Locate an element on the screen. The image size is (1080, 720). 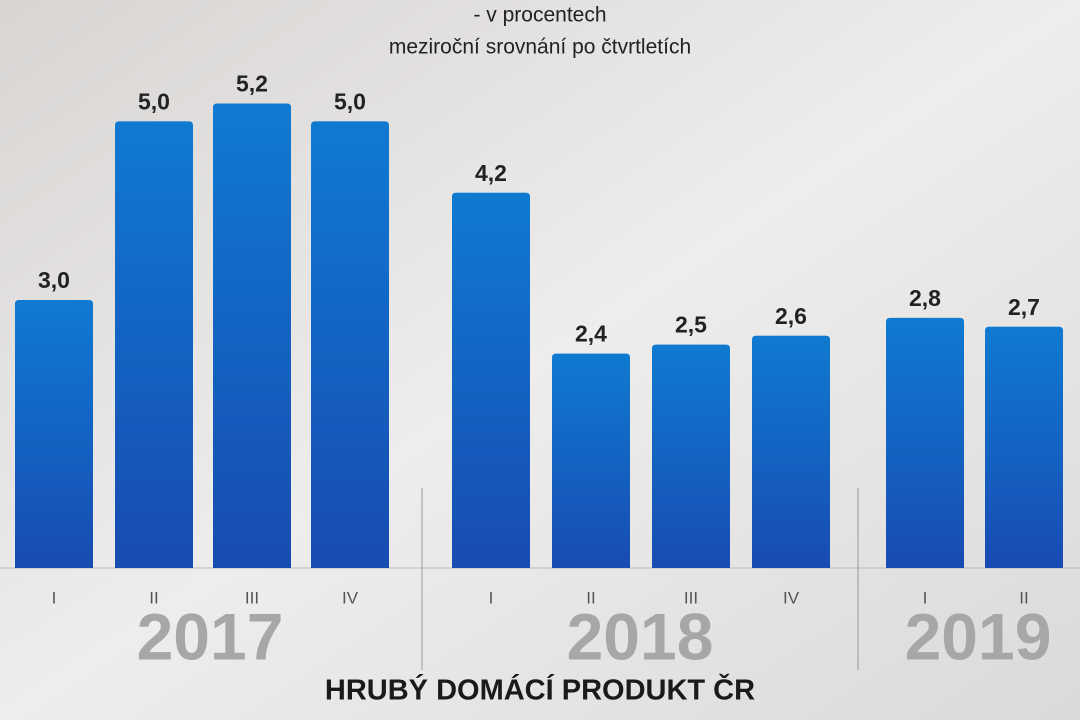
value-label: 2,7 is located at coordinates (1024, 307).